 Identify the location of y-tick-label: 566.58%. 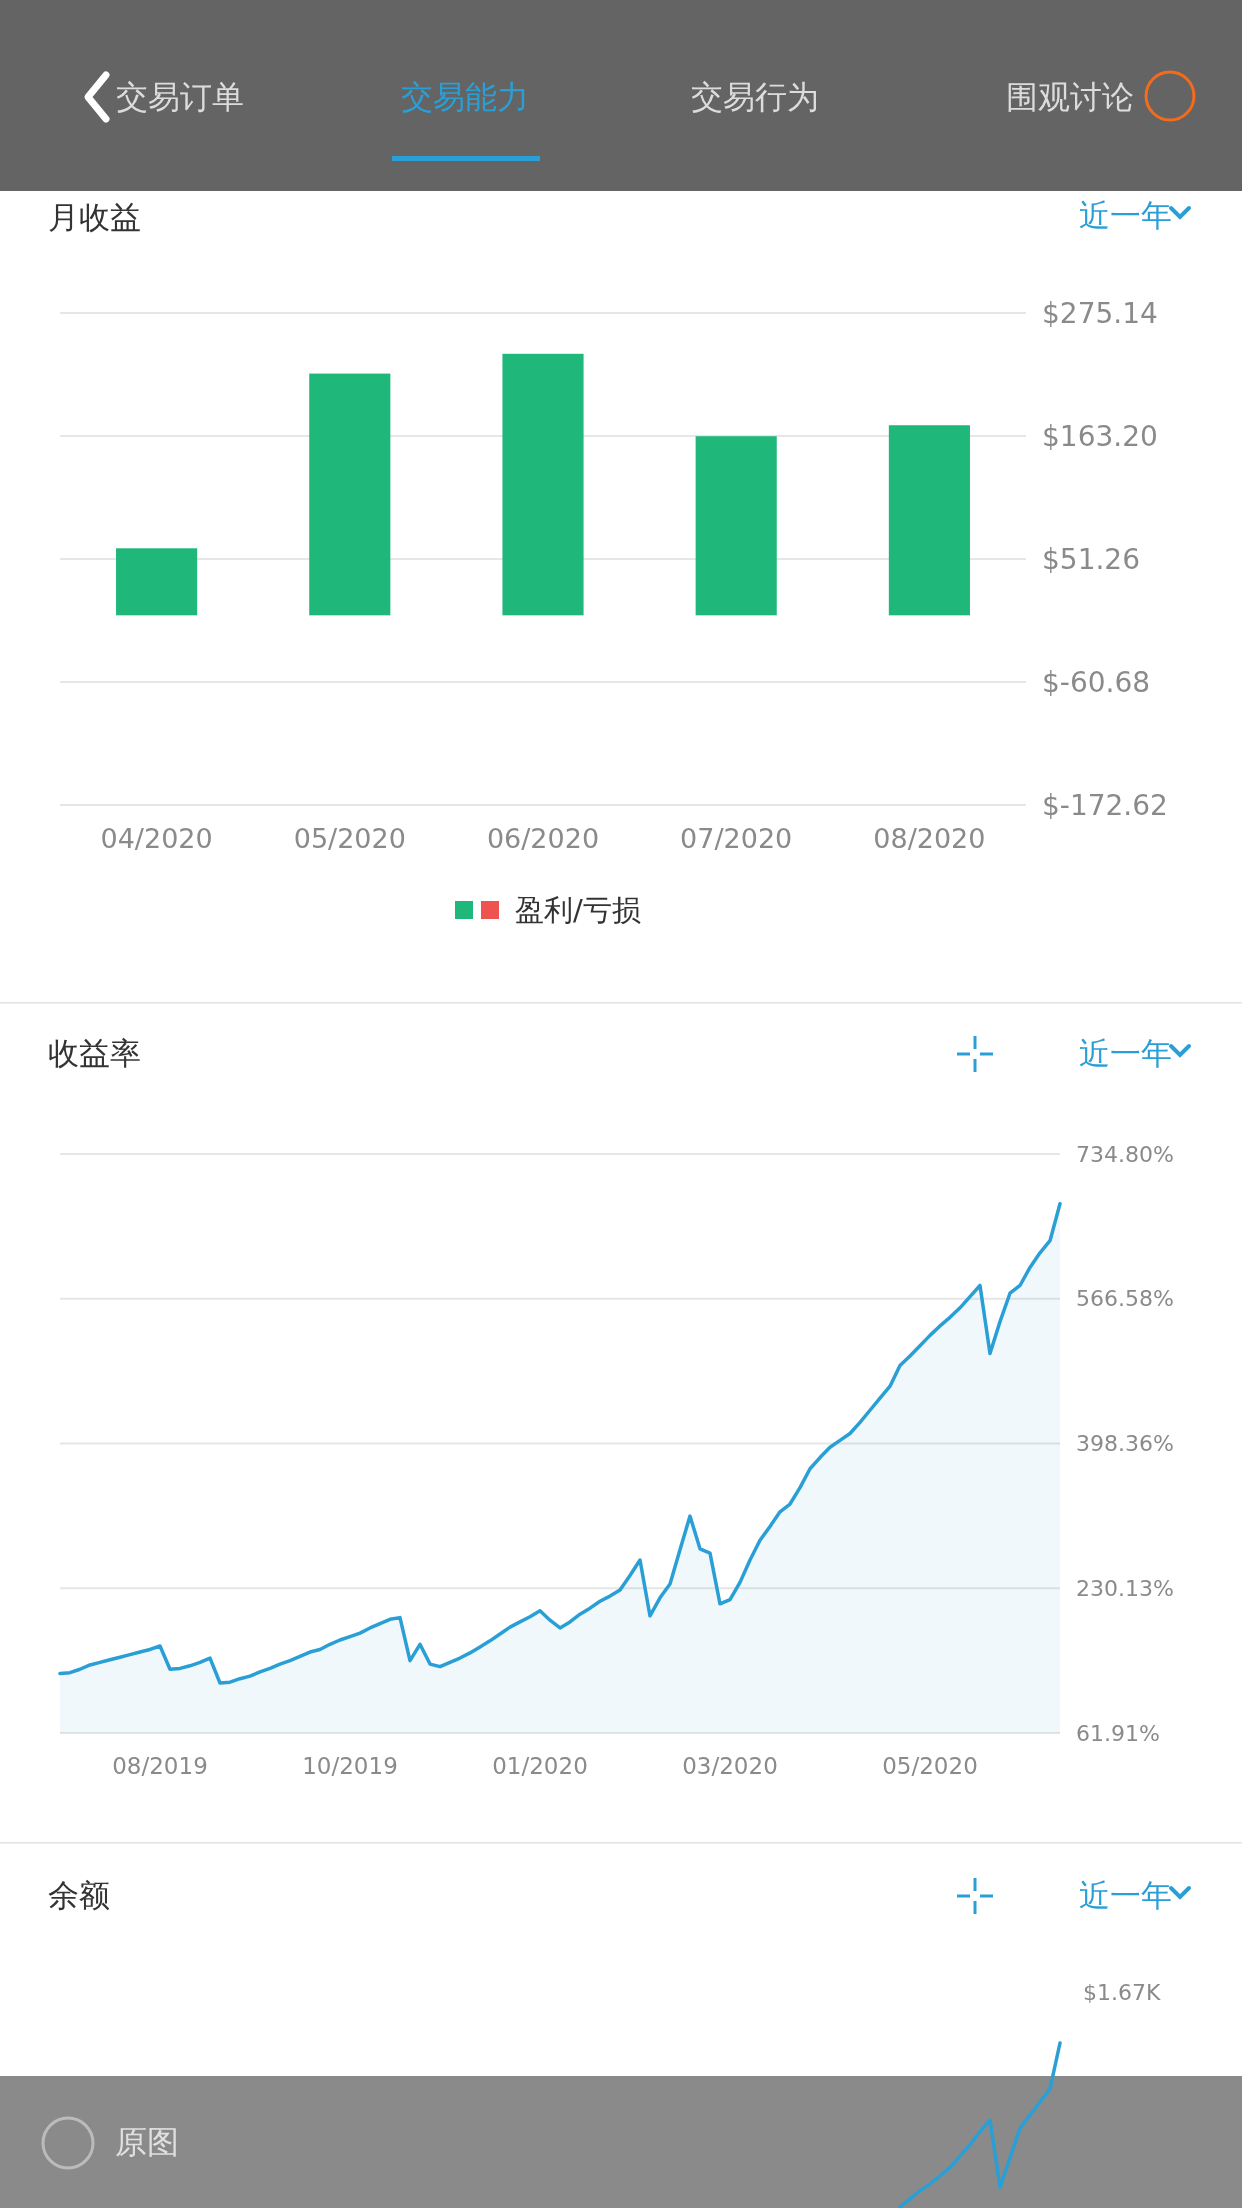
(1125, 1299).